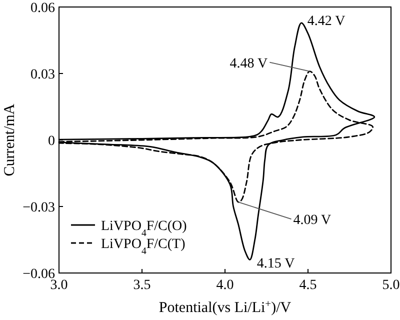  I want to click on y-tick-label: 0.06, so click(42, 8).